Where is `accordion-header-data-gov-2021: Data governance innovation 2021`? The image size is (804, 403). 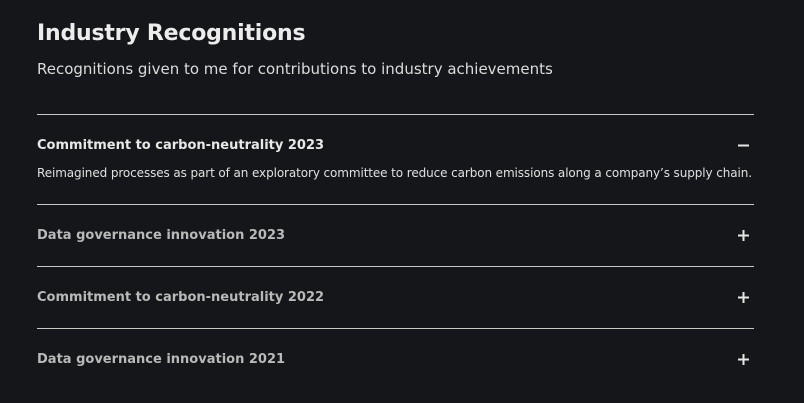
accordion-header-data-gov-2021: Data governance innovation 2021 is located at coordinates (395, 359).